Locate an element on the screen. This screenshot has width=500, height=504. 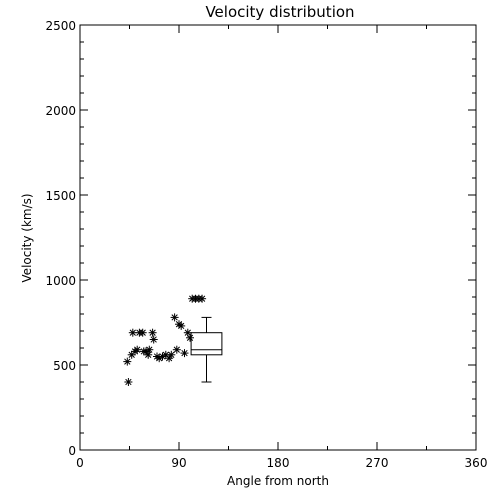
x-tick-label: 180 is located at coordinates (278, 463).